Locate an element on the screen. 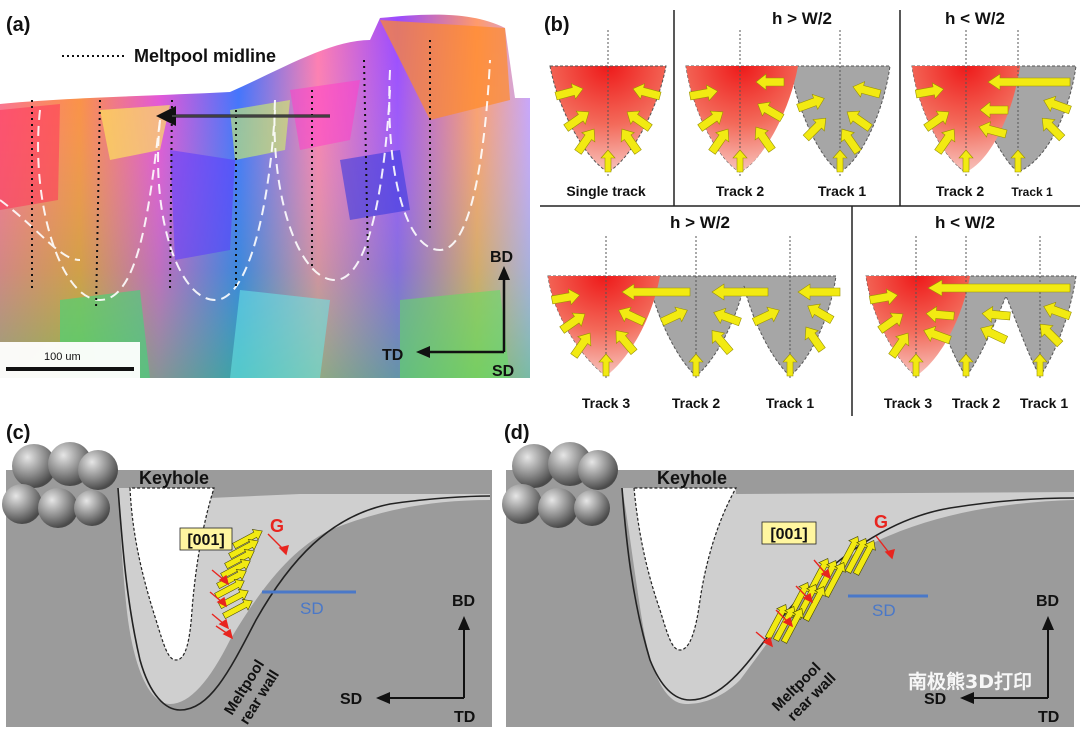  top-header-1: h > W/2 is located at coordinates (802, 18).